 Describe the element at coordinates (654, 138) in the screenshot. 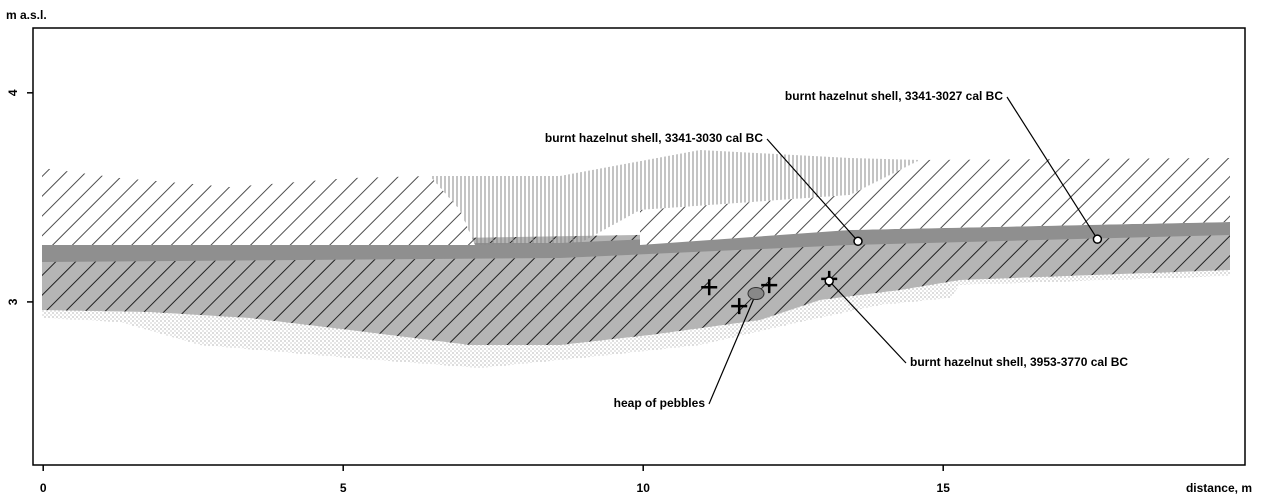

I see `annotation-label: burnt hazelnut shell, 3341-3030 cal BC` at that location.